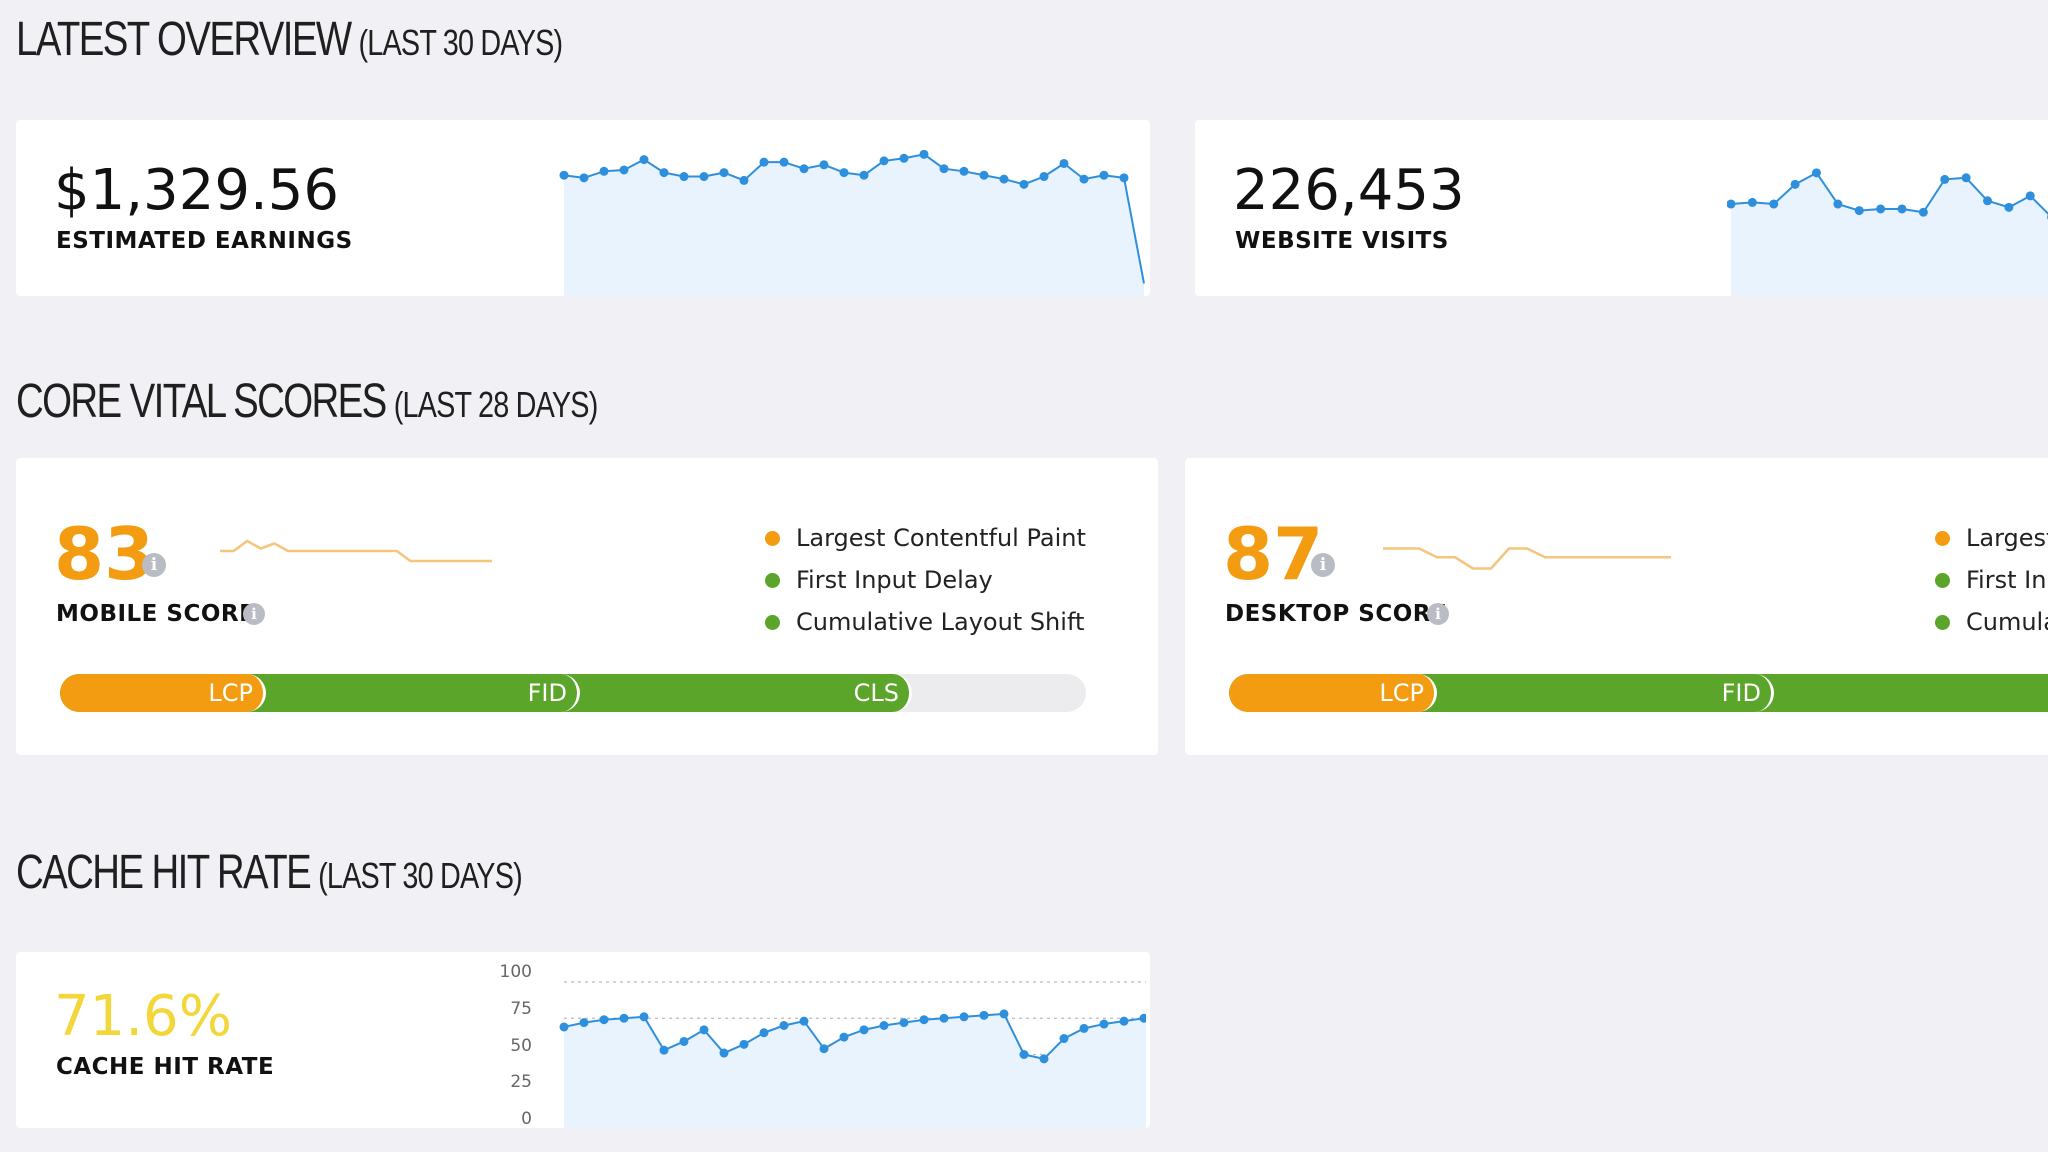 Image resolution: width=2048 pixels, height=1152 pixels. Describe the element at coordinates (1887, 232) in the screenshot. I see `visits-sparkline` at that location.